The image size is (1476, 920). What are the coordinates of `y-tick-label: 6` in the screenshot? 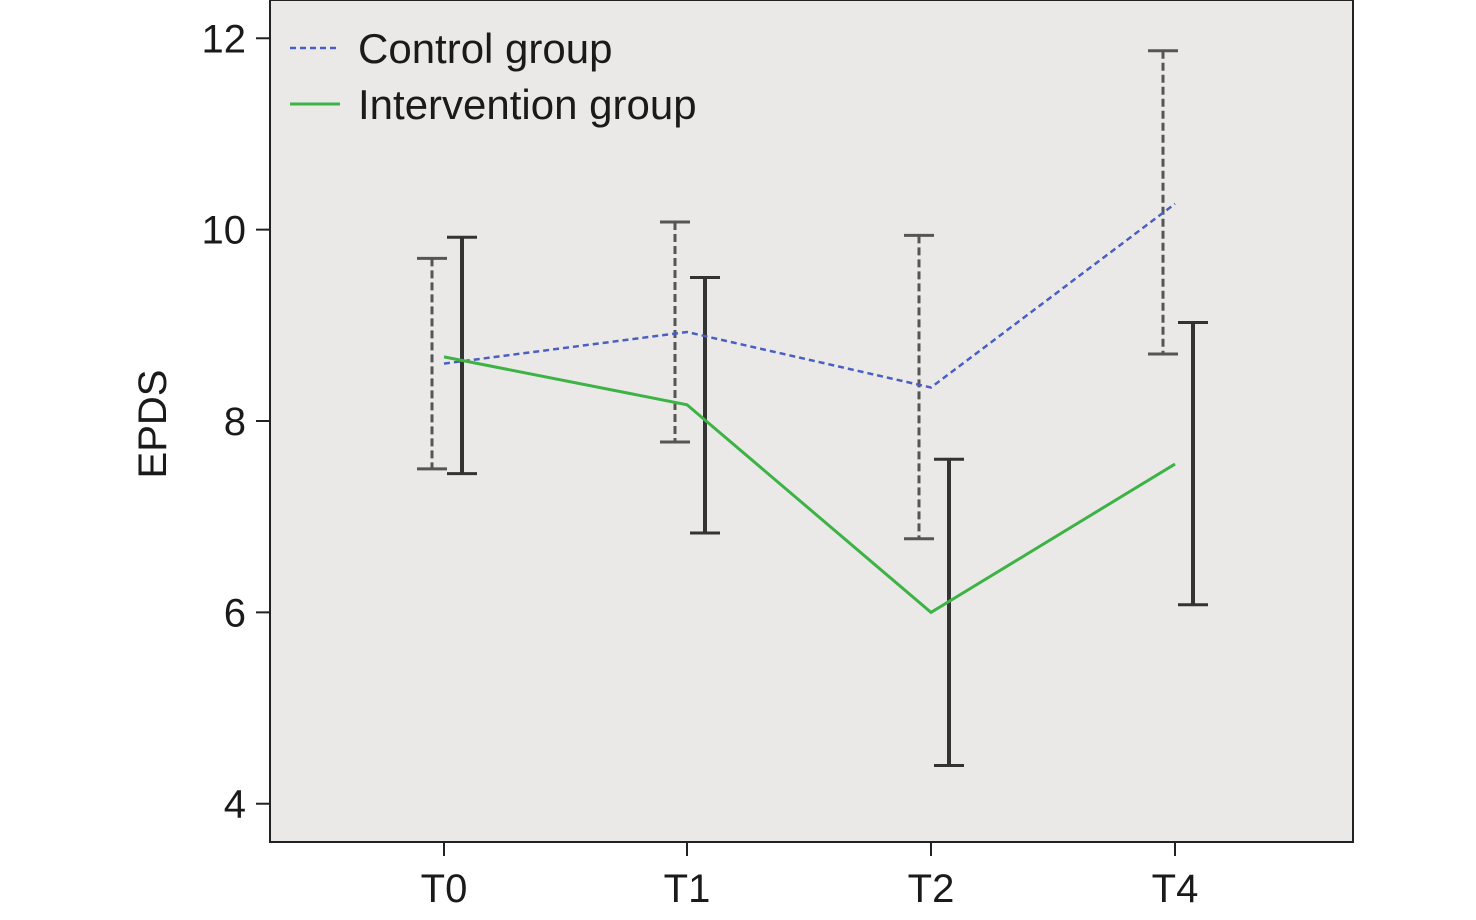 It's located at (235, 613).